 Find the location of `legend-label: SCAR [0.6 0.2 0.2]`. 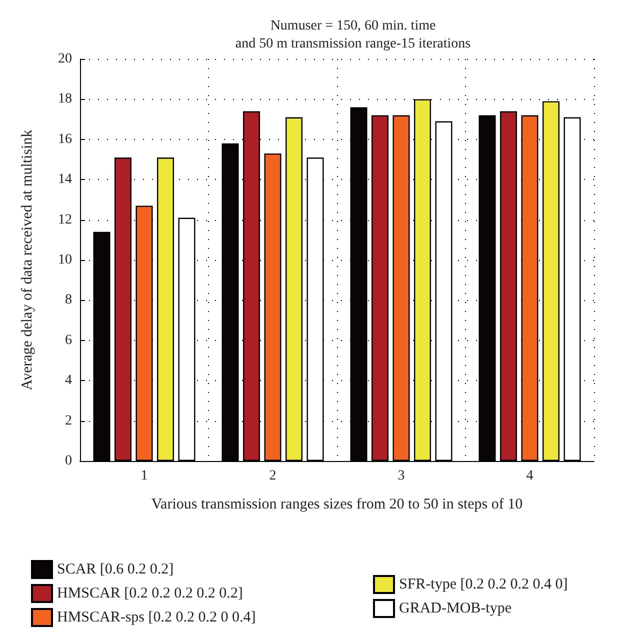

legend-label: SCAR [0.6 0.2 0.2] is located at coordinates (115, 570).